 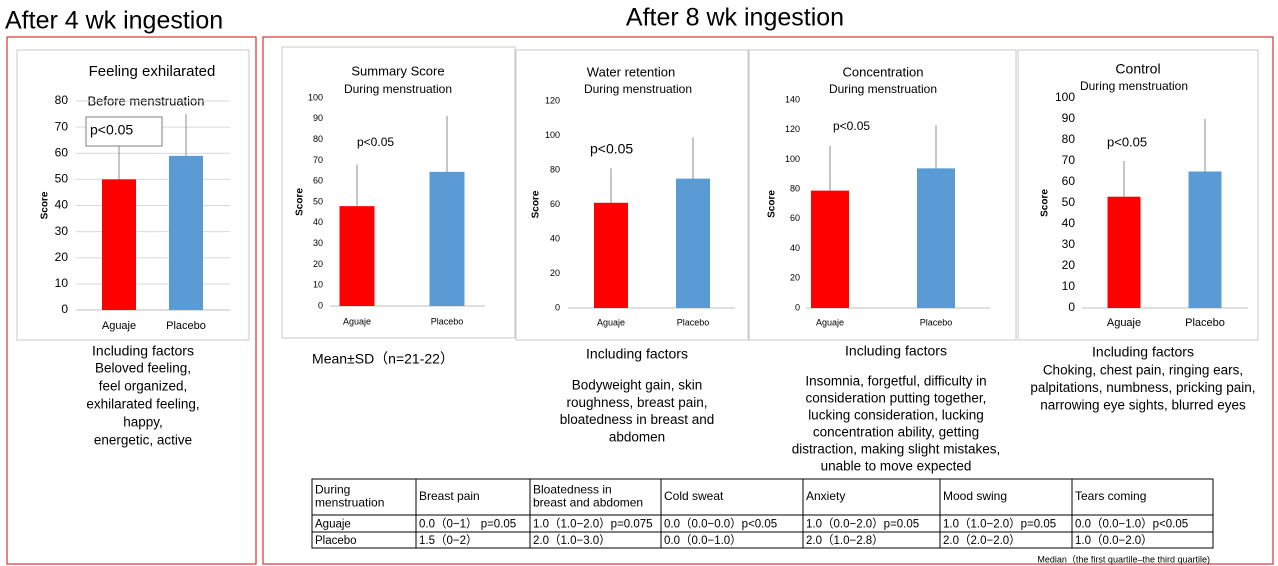 What do you see at coordinates (825, 496) in the screenshot?
I see `table-header: Anxiety` at bounding box center [825, 496].